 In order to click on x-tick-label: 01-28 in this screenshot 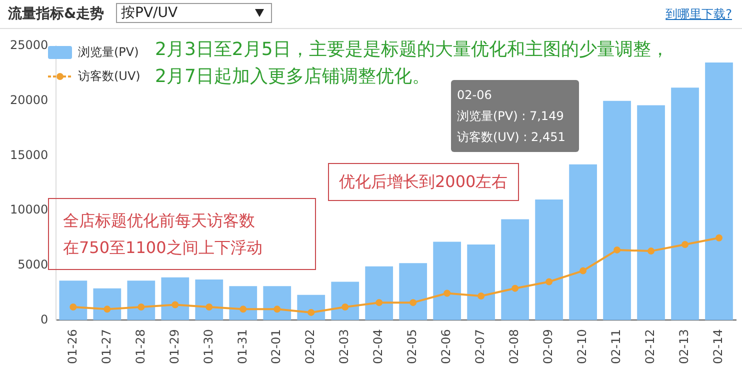, I will do `click(140, 346)`.